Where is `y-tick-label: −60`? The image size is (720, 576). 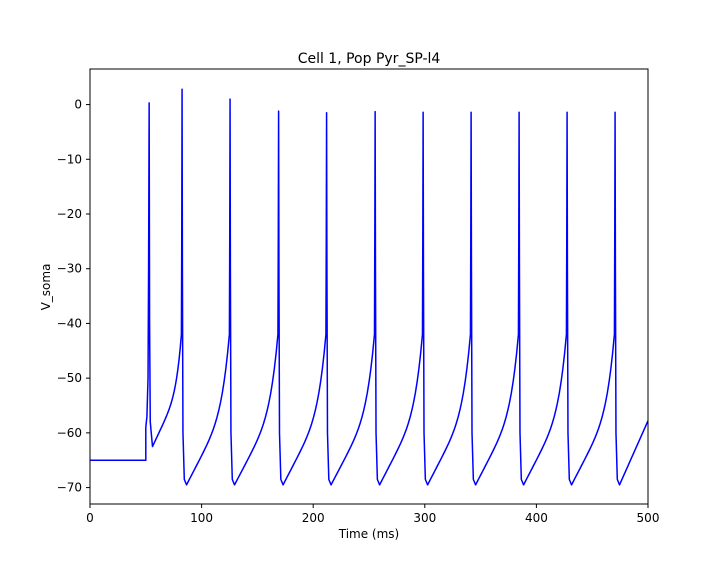 y-tick-label: −60 is located at coordinates (69, 433).